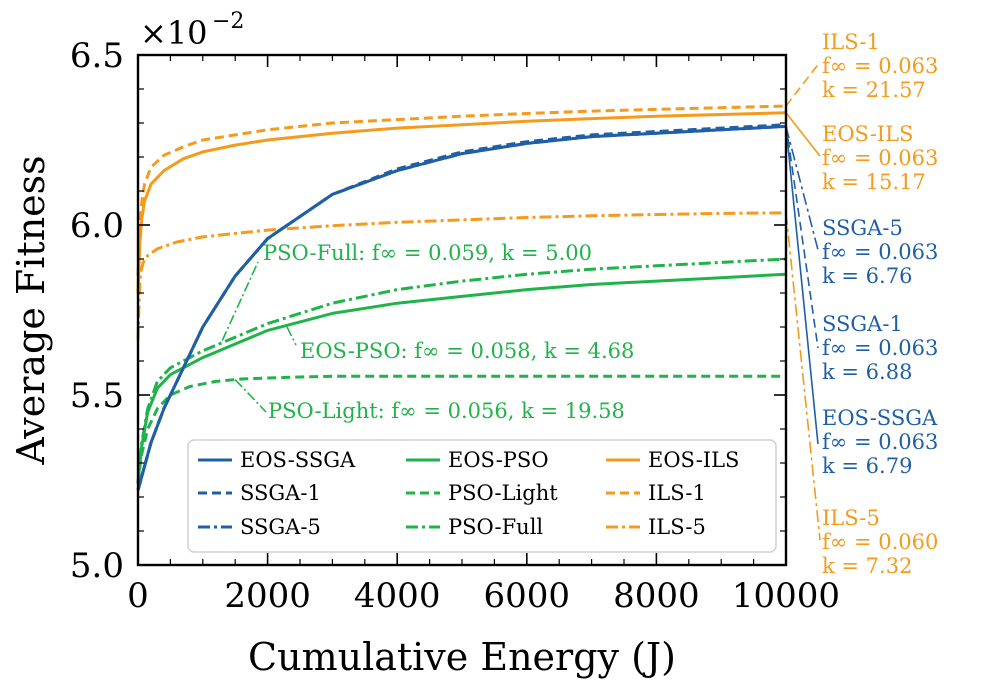  I want to click on legend-label-eos-ils: EOS-ILS, so click(693, 460).